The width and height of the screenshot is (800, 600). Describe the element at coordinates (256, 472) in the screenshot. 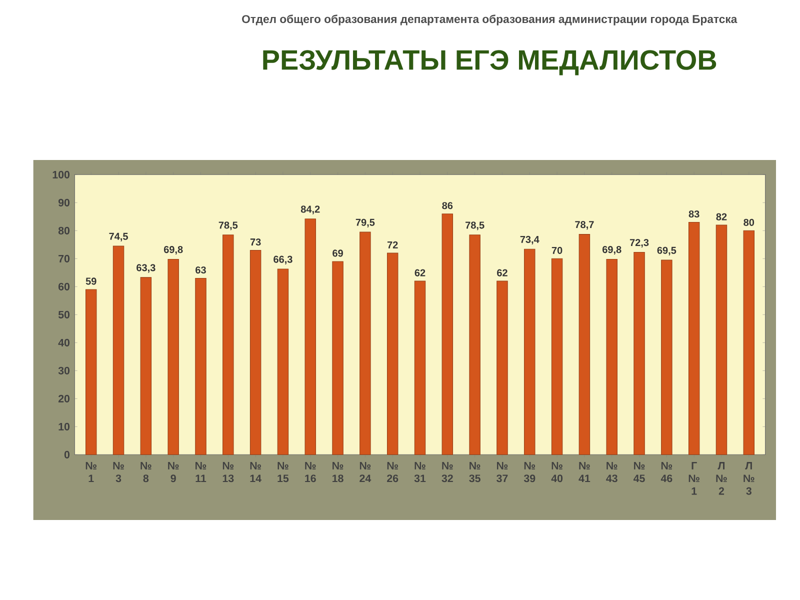

I see `x-tick-label: № 14` at that location.